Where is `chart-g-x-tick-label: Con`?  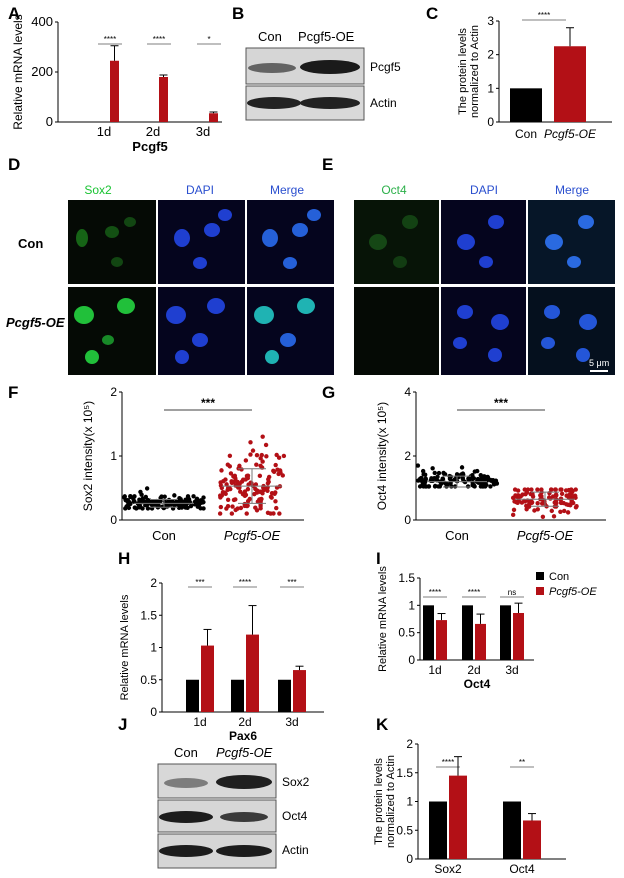 chart-g-x-tick-label: Con is located at coordinates (457, 535).